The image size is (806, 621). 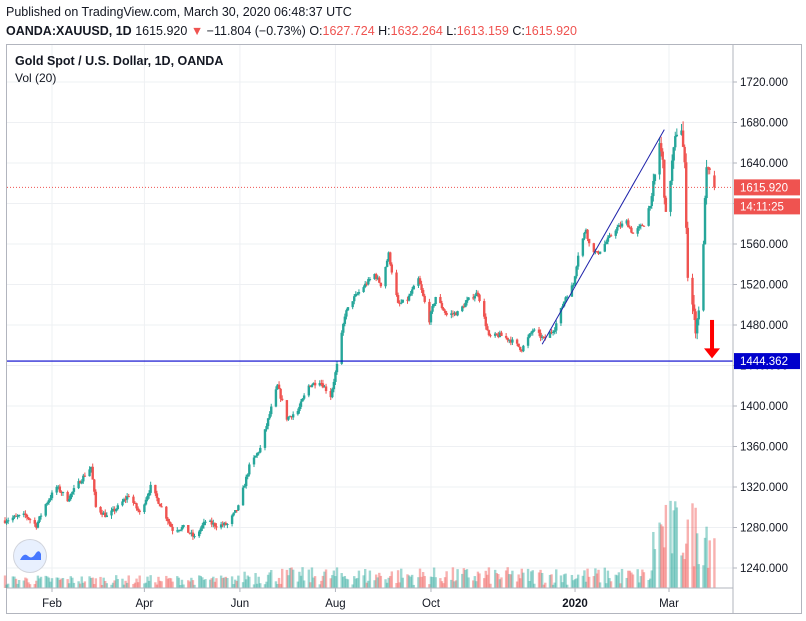 What do you see at coordinates (69, 31) in the screenshot?
I see `symbol-name: OANDA:XAUUSD, 1D` at bounding box center [69, 31].